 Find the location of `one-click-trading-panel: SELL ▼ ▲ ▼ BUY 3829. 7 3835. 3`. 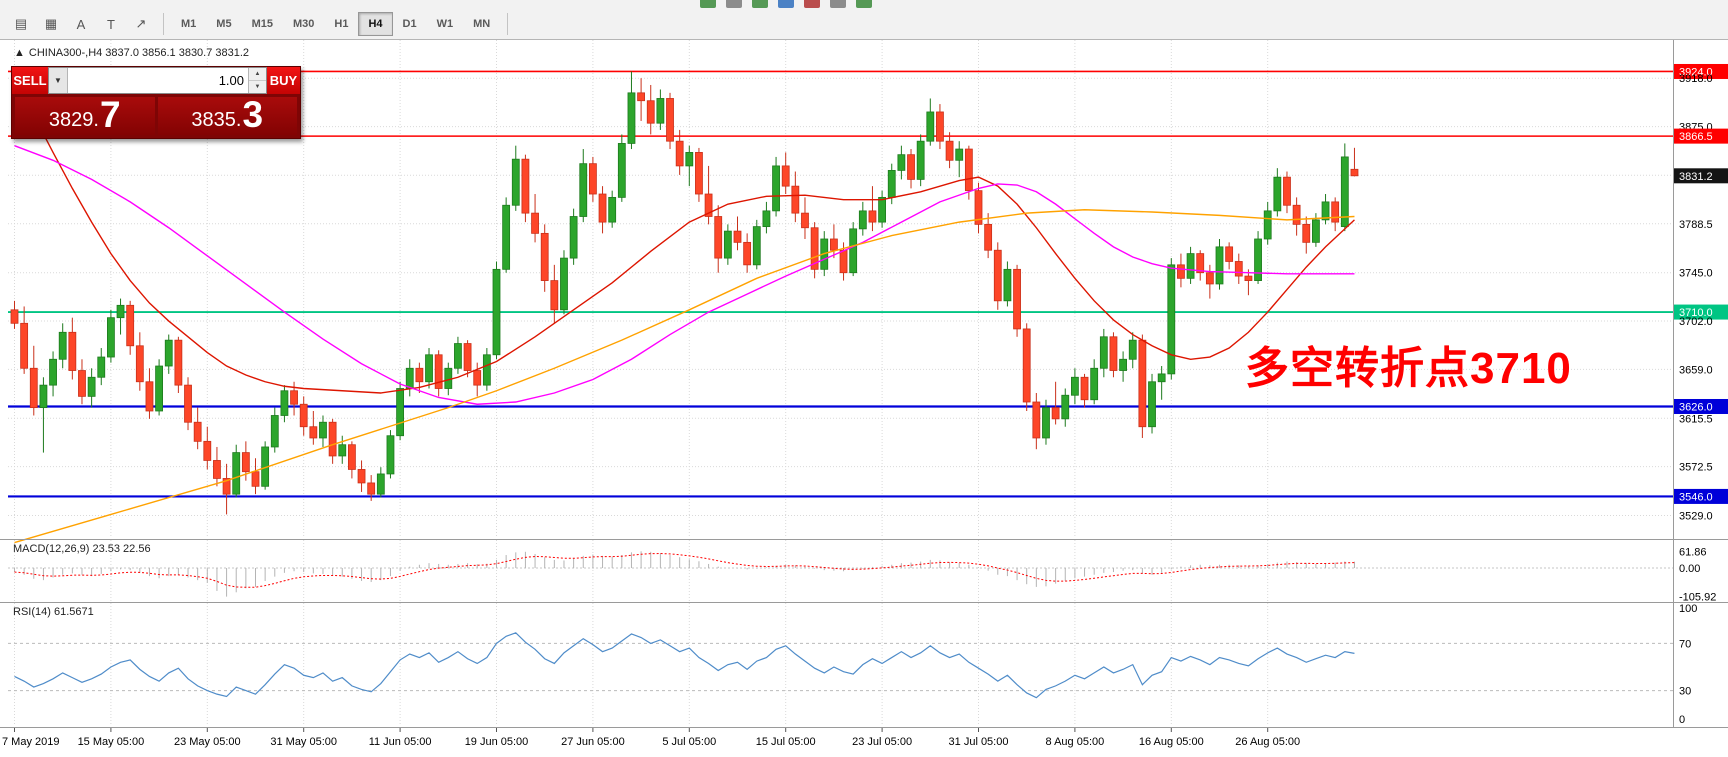

one-click-trading-panel: SELL ▼ ▲ ▼ BUY 3829. 7 3835. 3 is located at coordinates (156, 103).